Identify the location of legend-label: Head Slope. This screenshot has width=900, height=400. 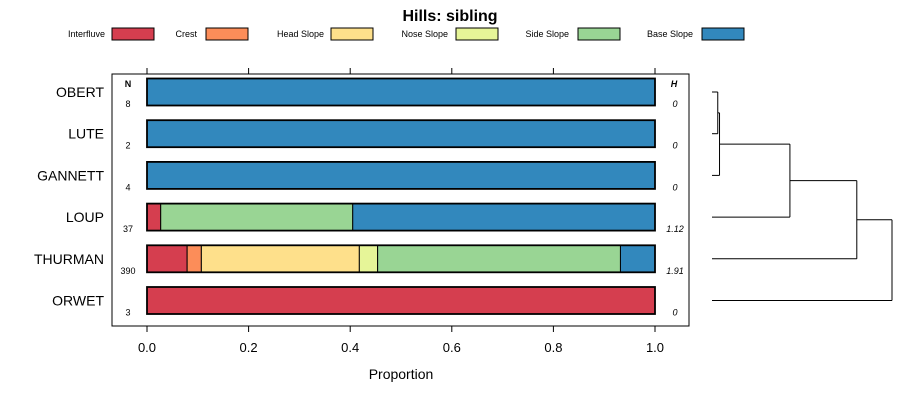
(300, 34).